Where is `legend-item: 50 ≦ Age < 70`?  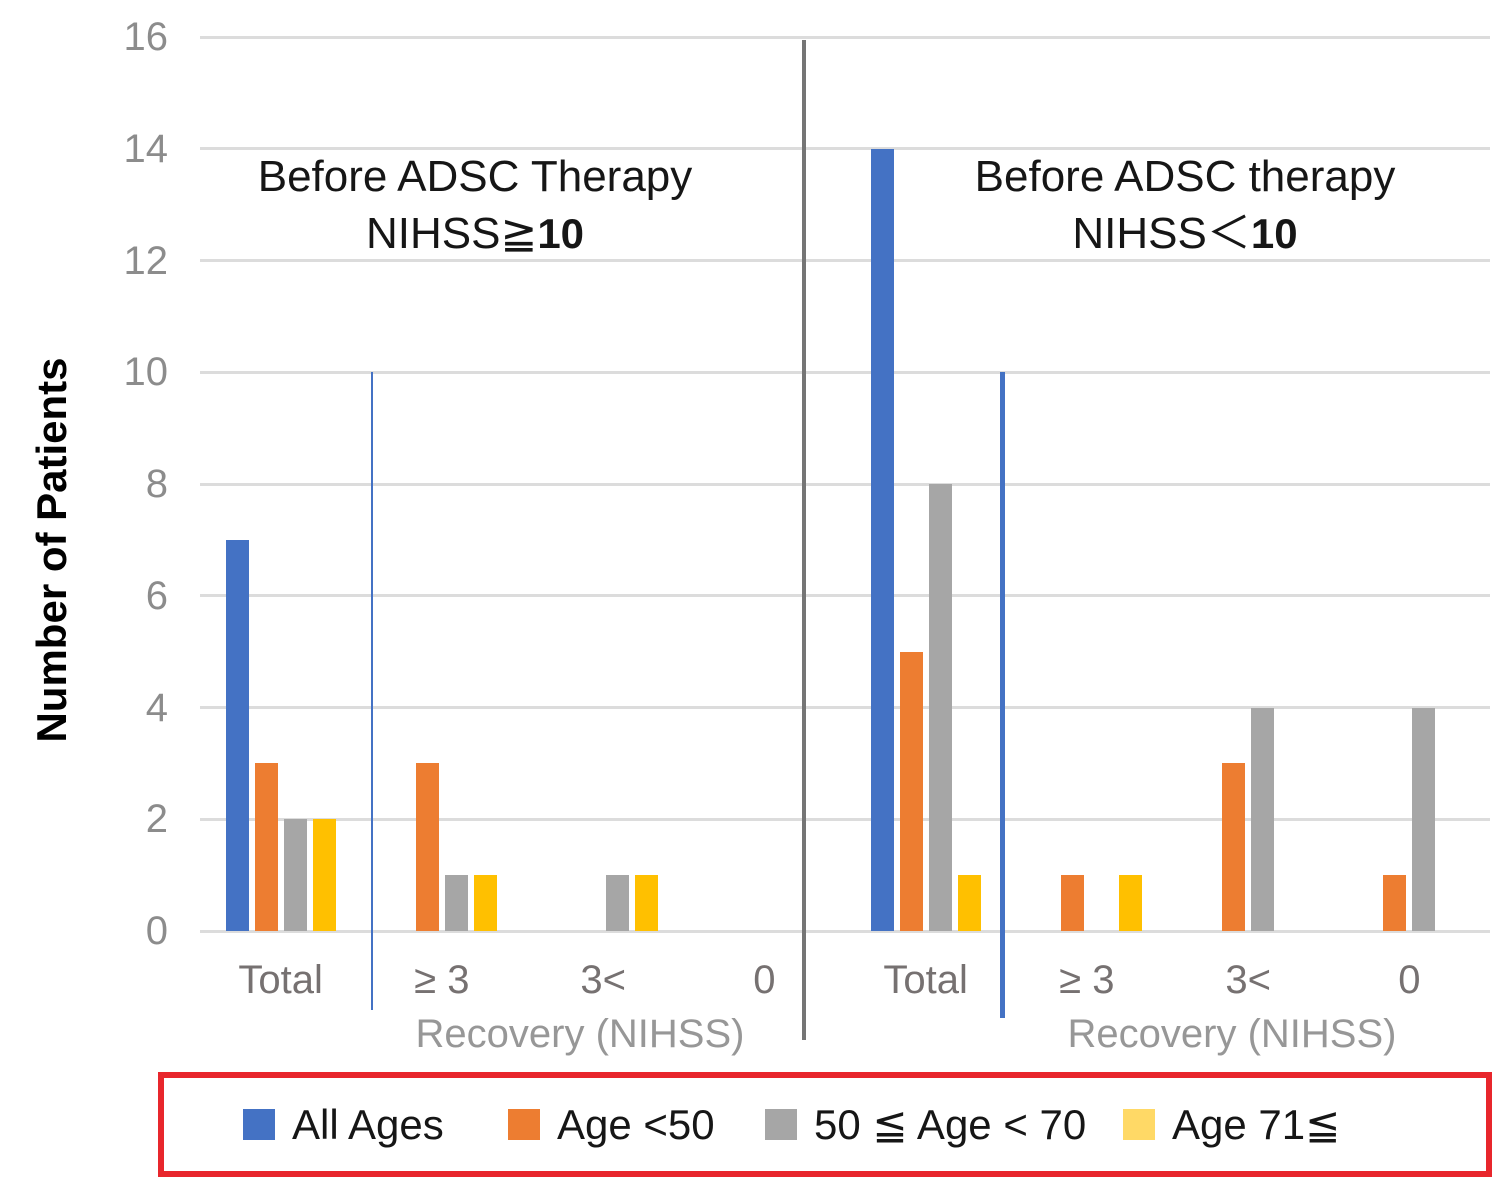 legend-item: 50 ≦ Age < 70 is located at coordinates (925, 1124).